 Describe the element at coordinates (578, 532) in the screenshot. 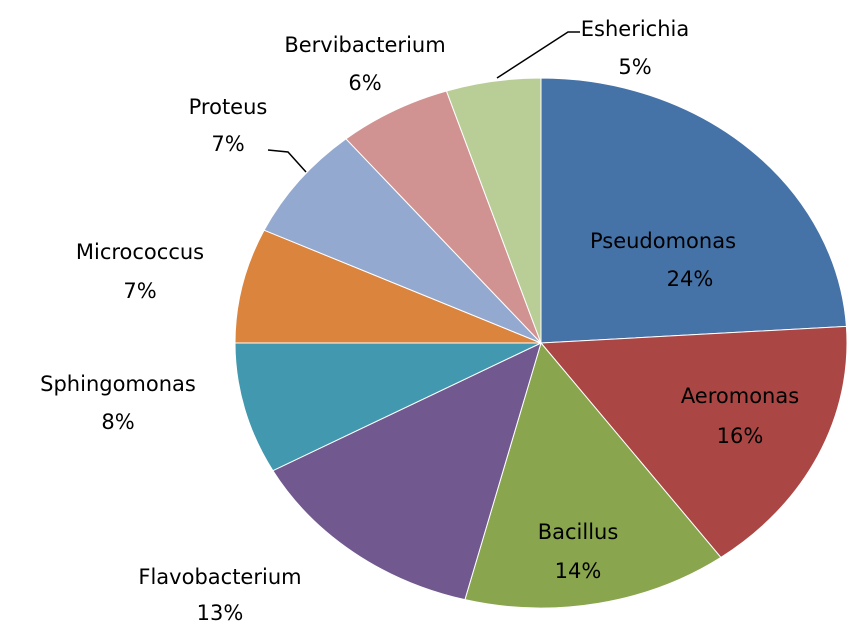

I see `slice-label: Bacillus` at that location.